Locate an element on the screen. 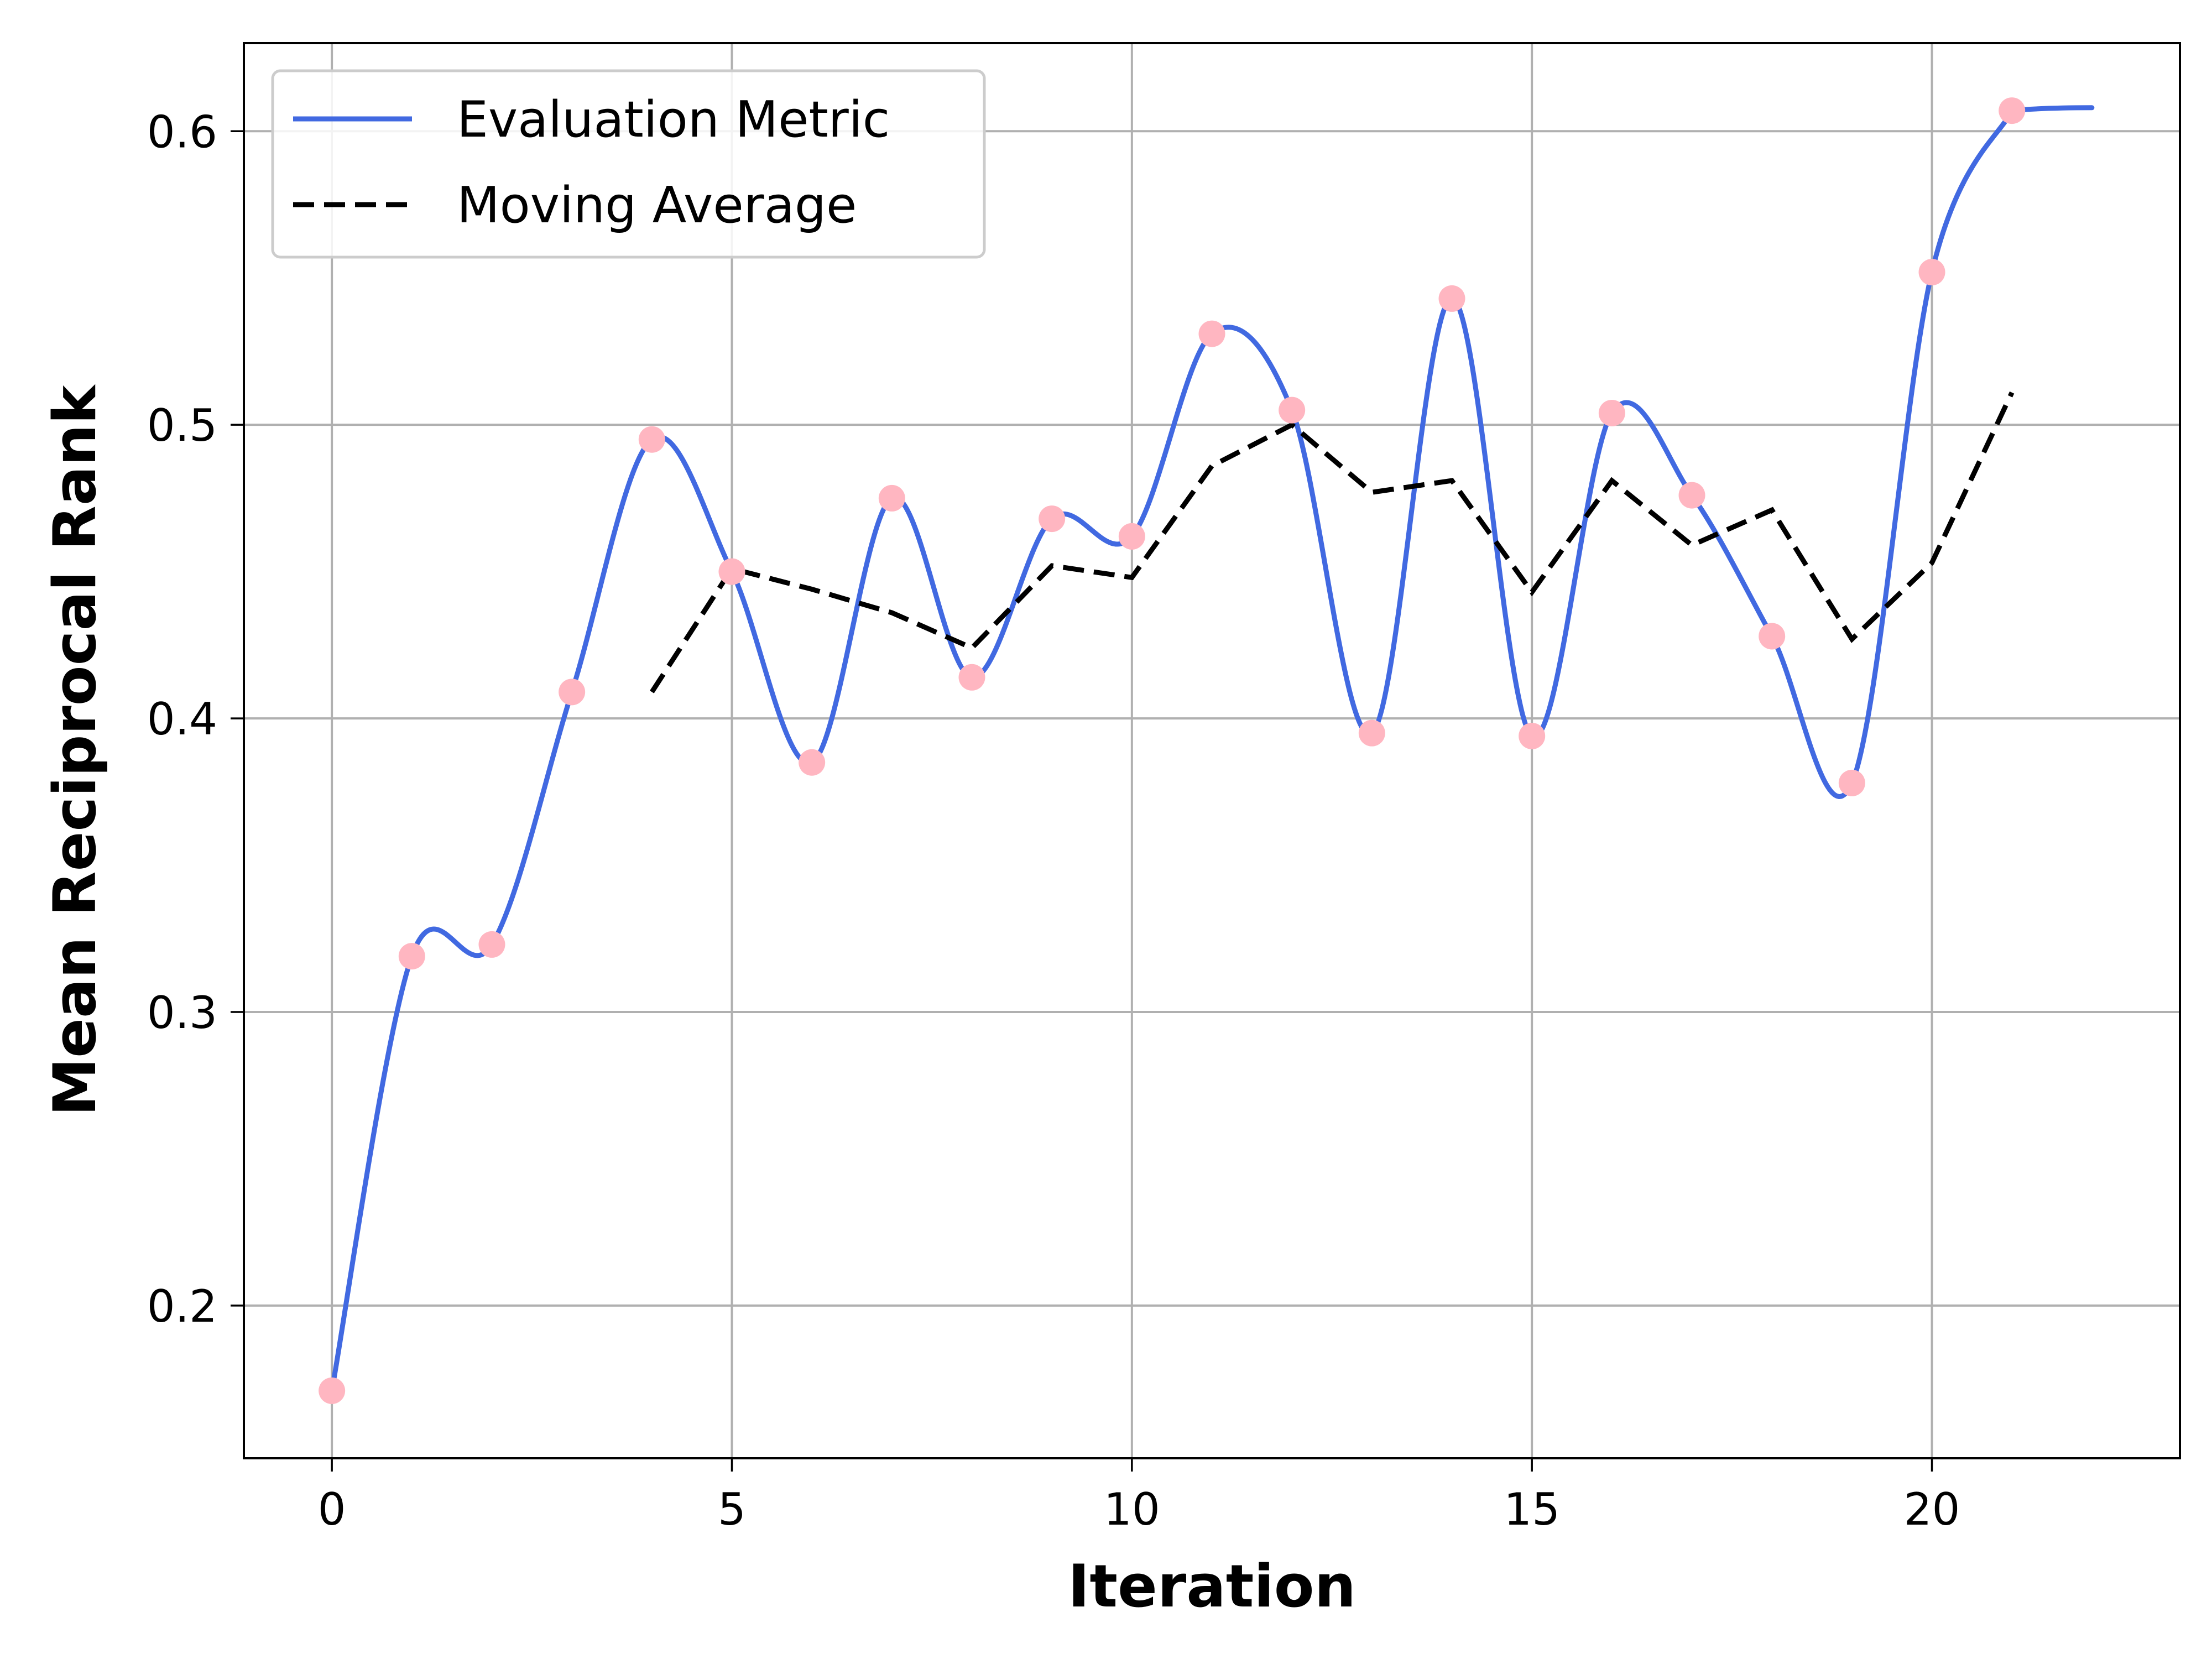 This screenshot has width=2212, height=1659. legend: Evaluation Metric Moving Average is located at coordinates (628, 164).